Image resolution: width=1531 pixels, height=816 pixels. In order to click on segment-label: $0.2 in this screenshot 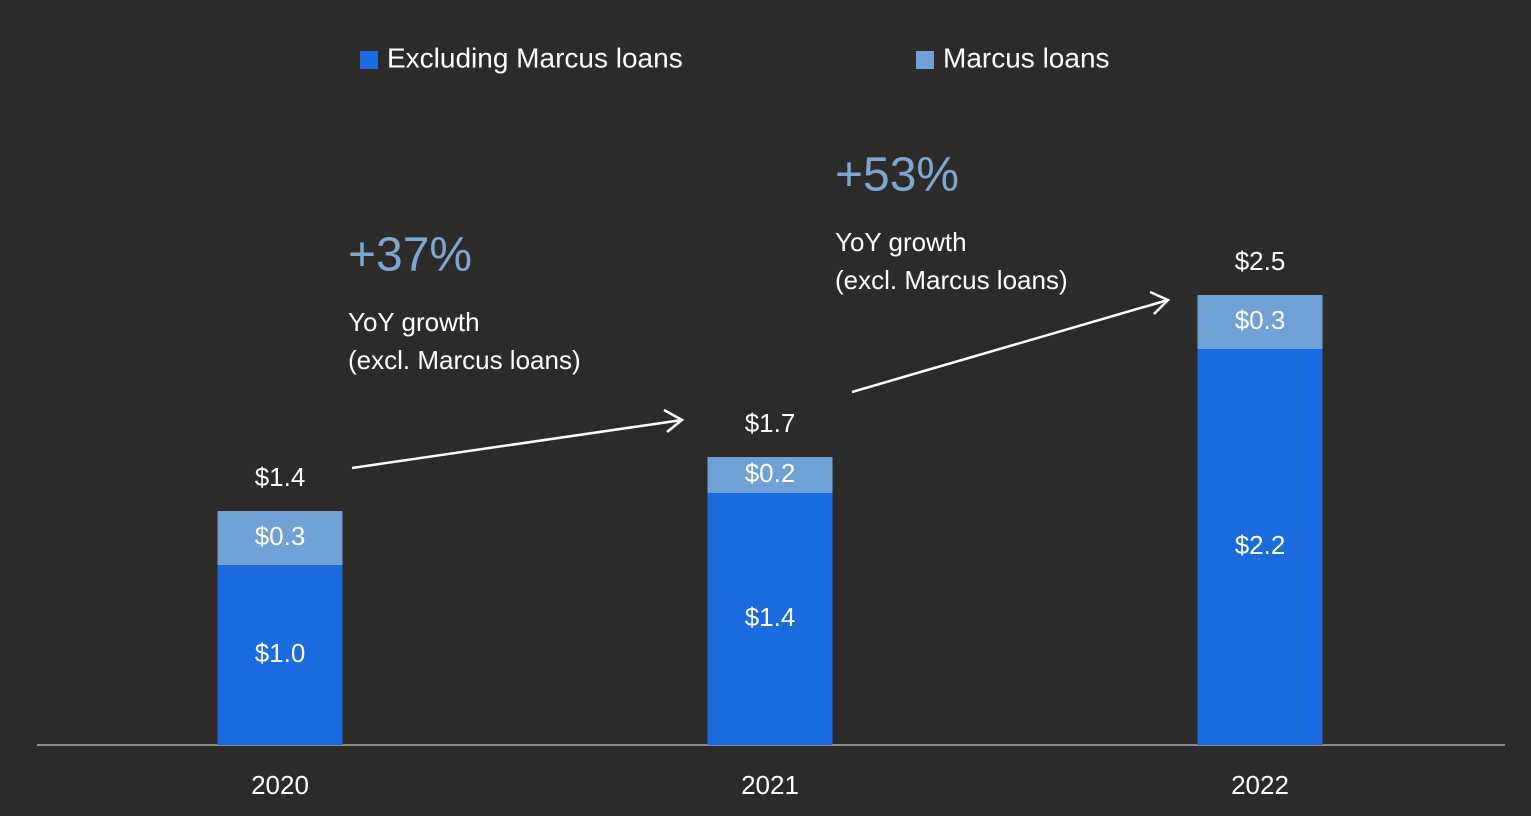, I will do `click(770, 473)`.